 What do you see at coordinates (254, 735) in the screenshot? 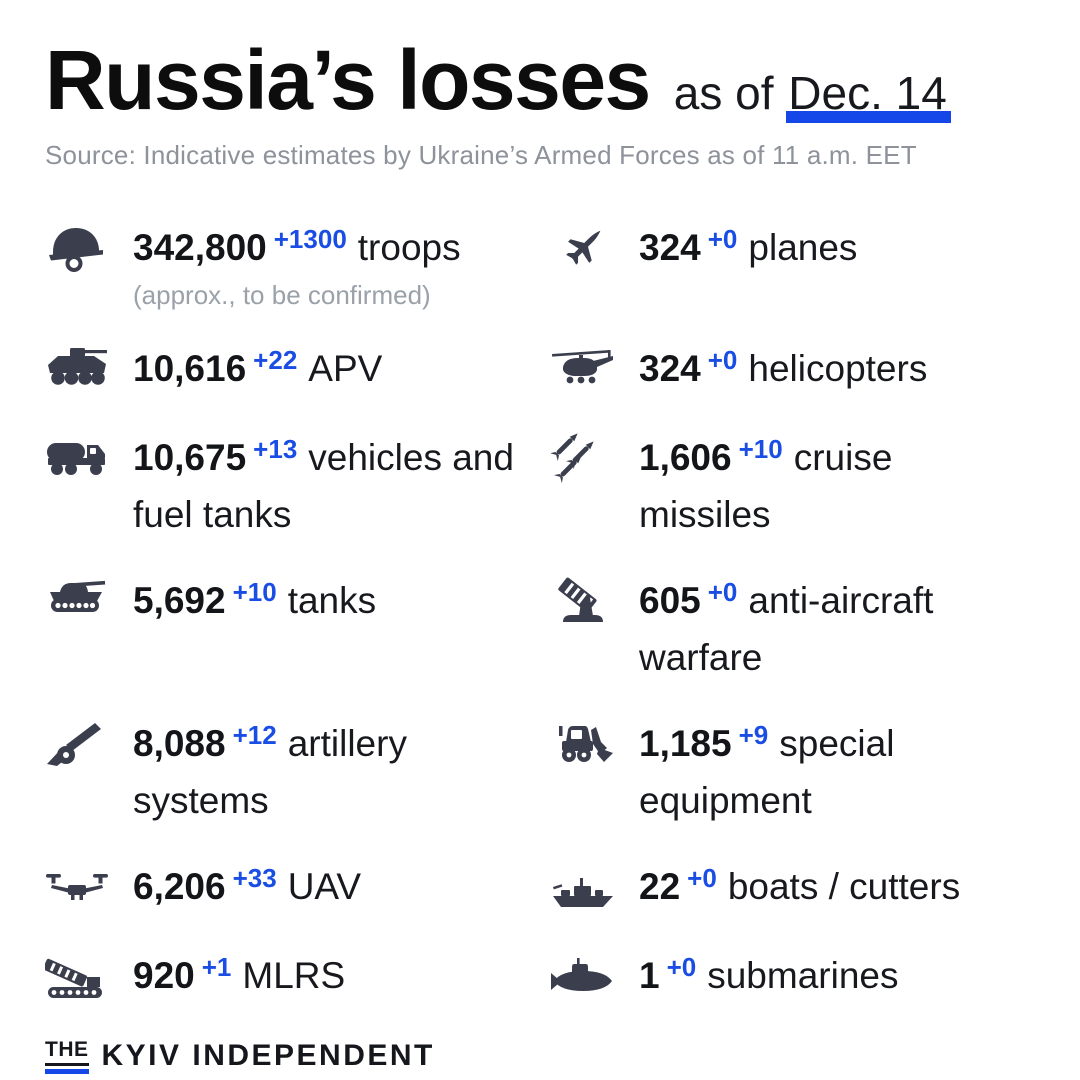
I see `stat-delta: +12` at bounding box center [254, 735].